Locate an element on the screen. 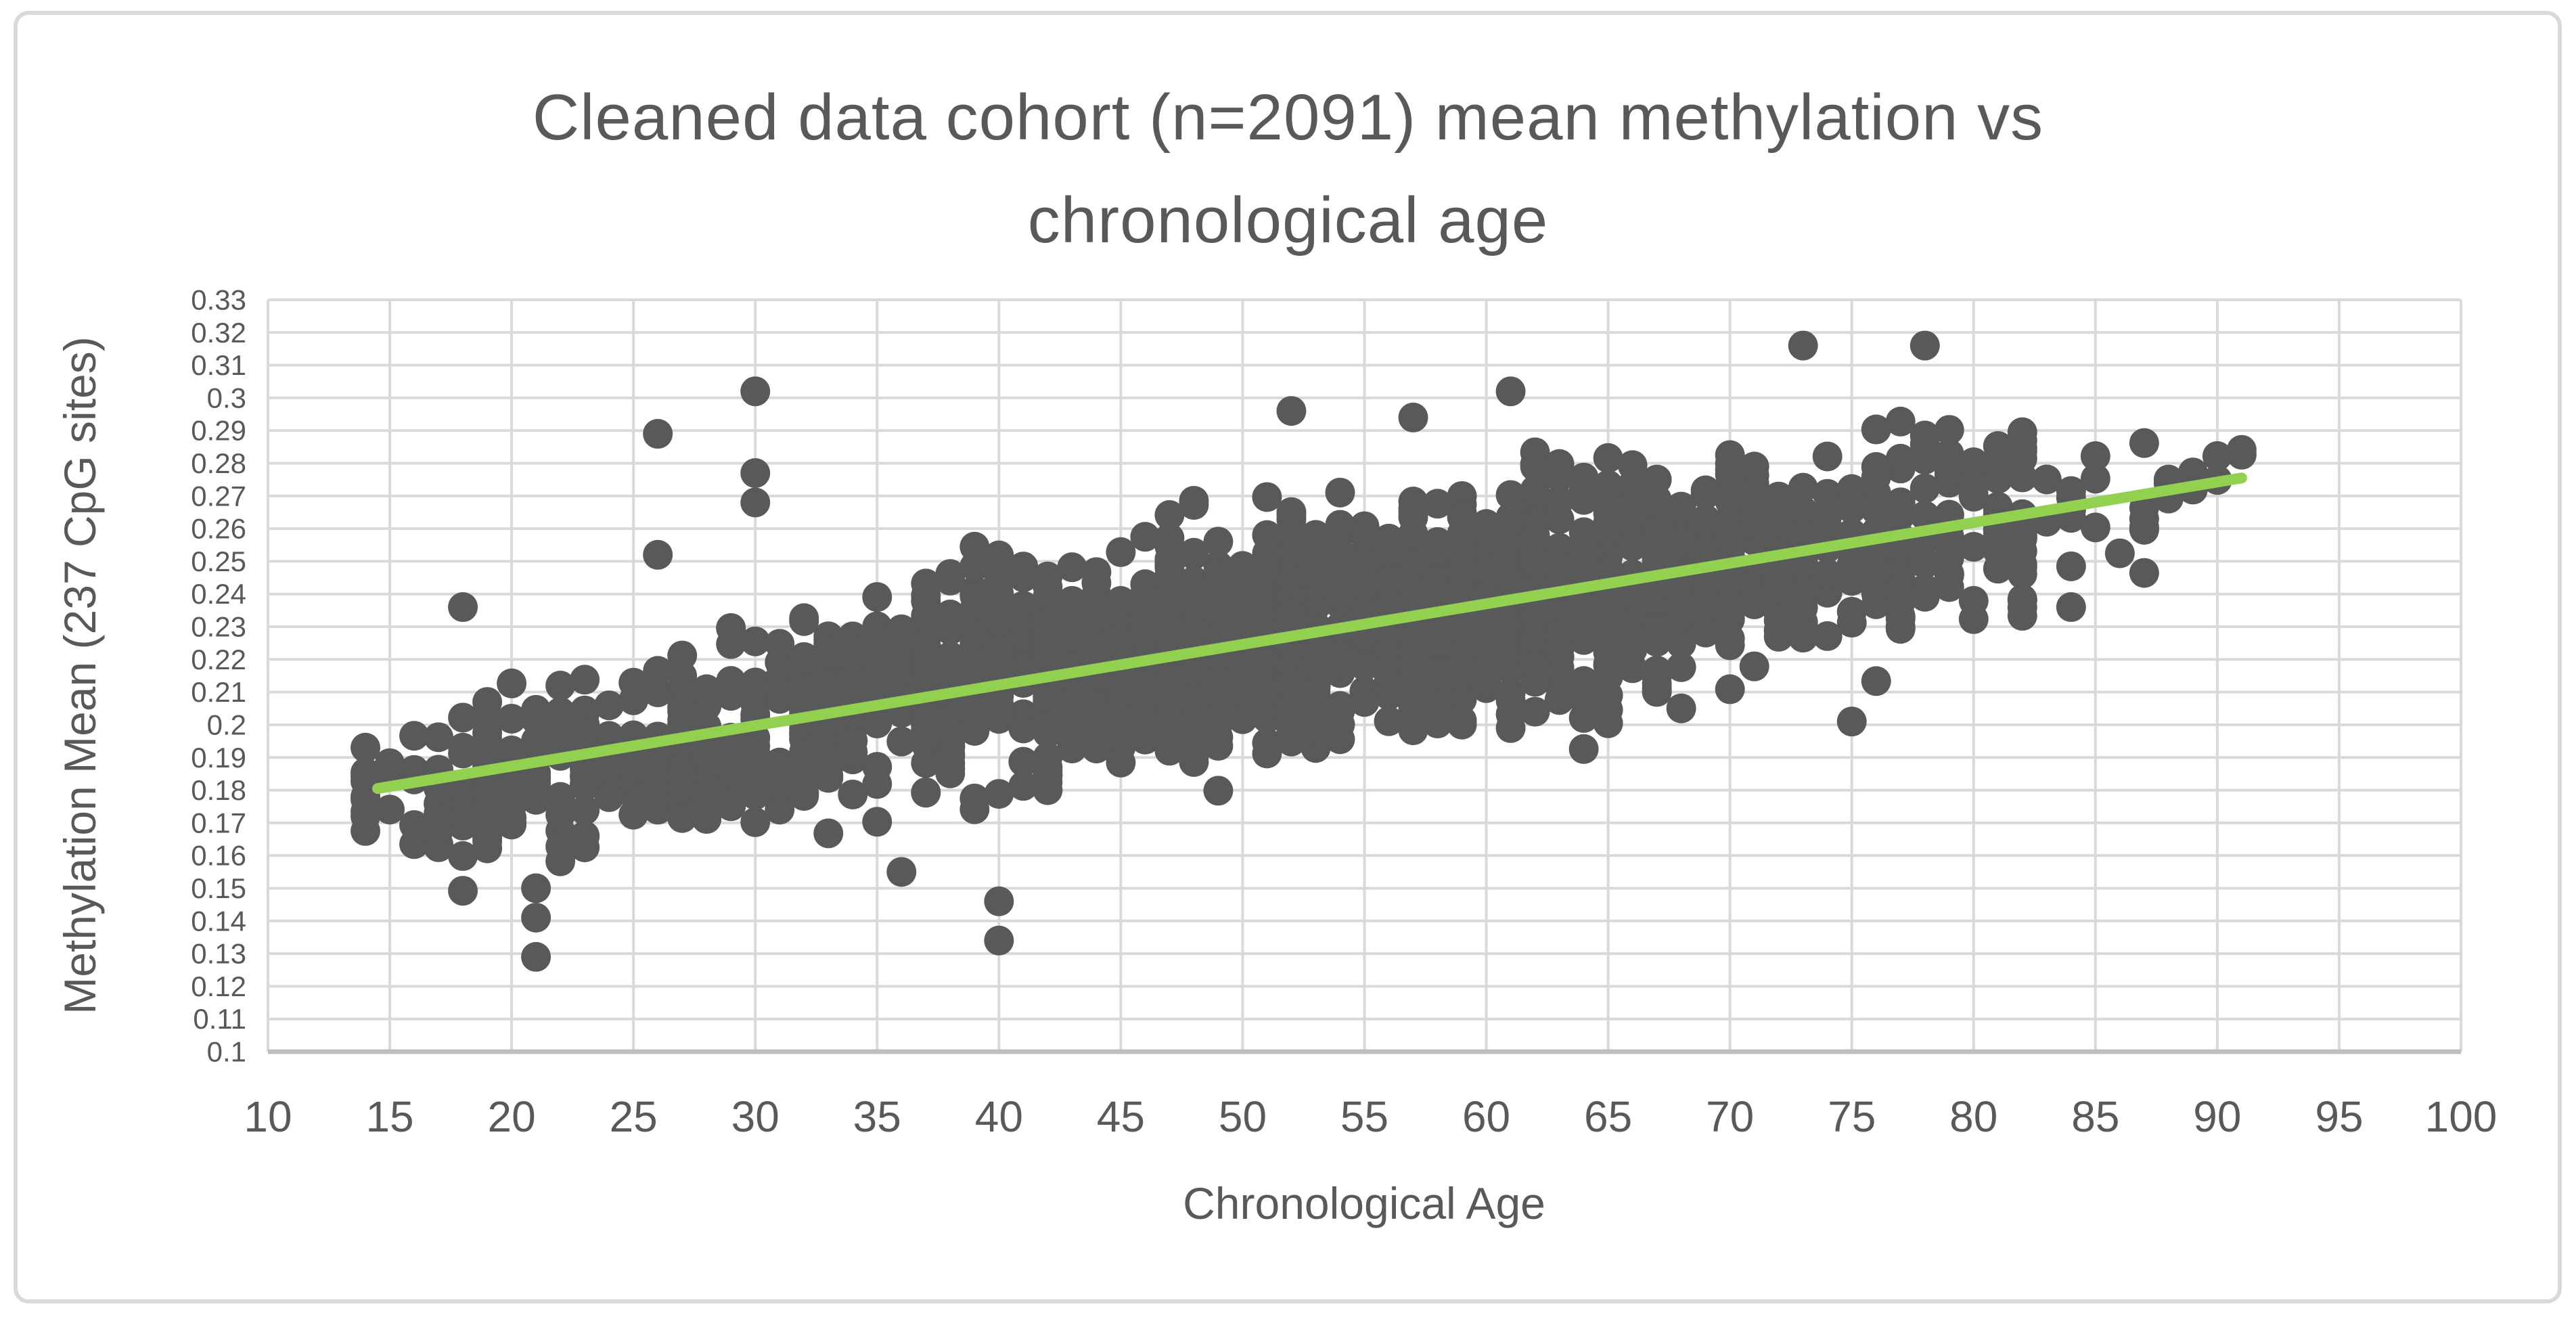 The width and height of the screenshot is (2576, 1319). y-tick-label: 0.12 is located at coordinates (218, 986).